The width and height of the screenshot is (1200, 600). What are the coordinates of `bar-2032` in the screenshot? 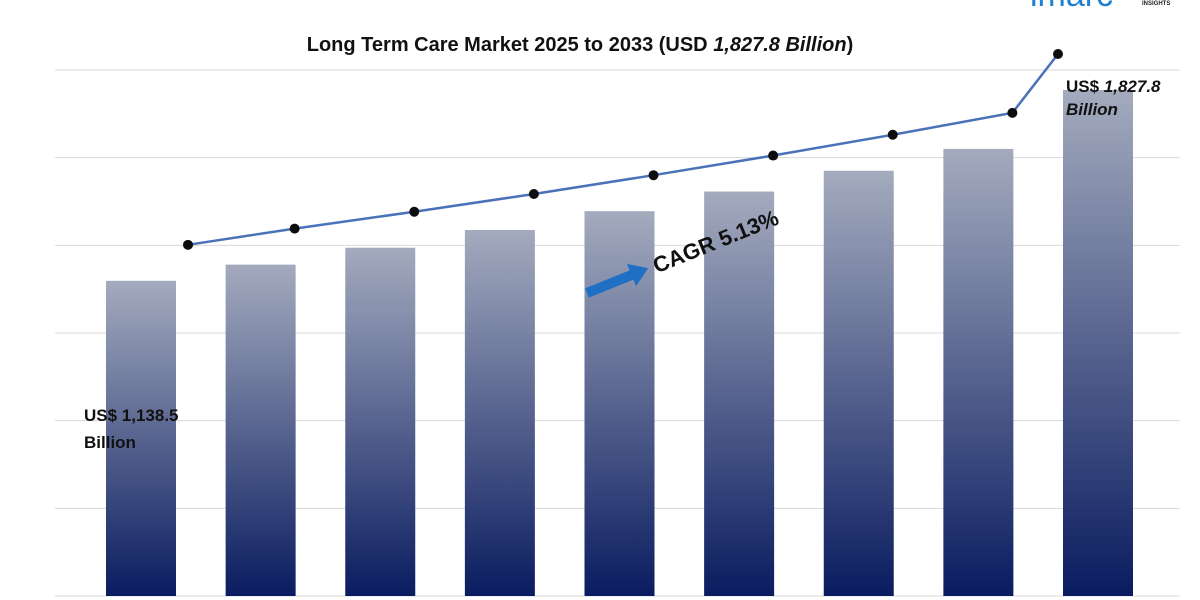 It's located at (978, 372).